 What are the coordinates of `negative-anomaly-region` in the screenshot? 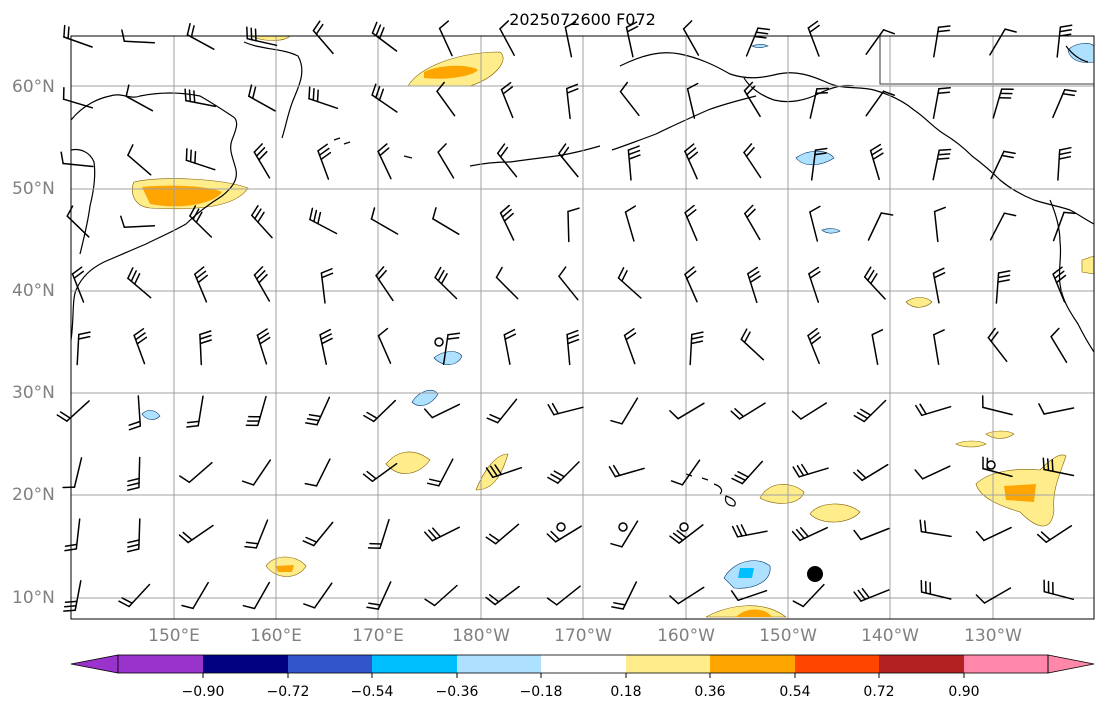 It's located at (831, 231).